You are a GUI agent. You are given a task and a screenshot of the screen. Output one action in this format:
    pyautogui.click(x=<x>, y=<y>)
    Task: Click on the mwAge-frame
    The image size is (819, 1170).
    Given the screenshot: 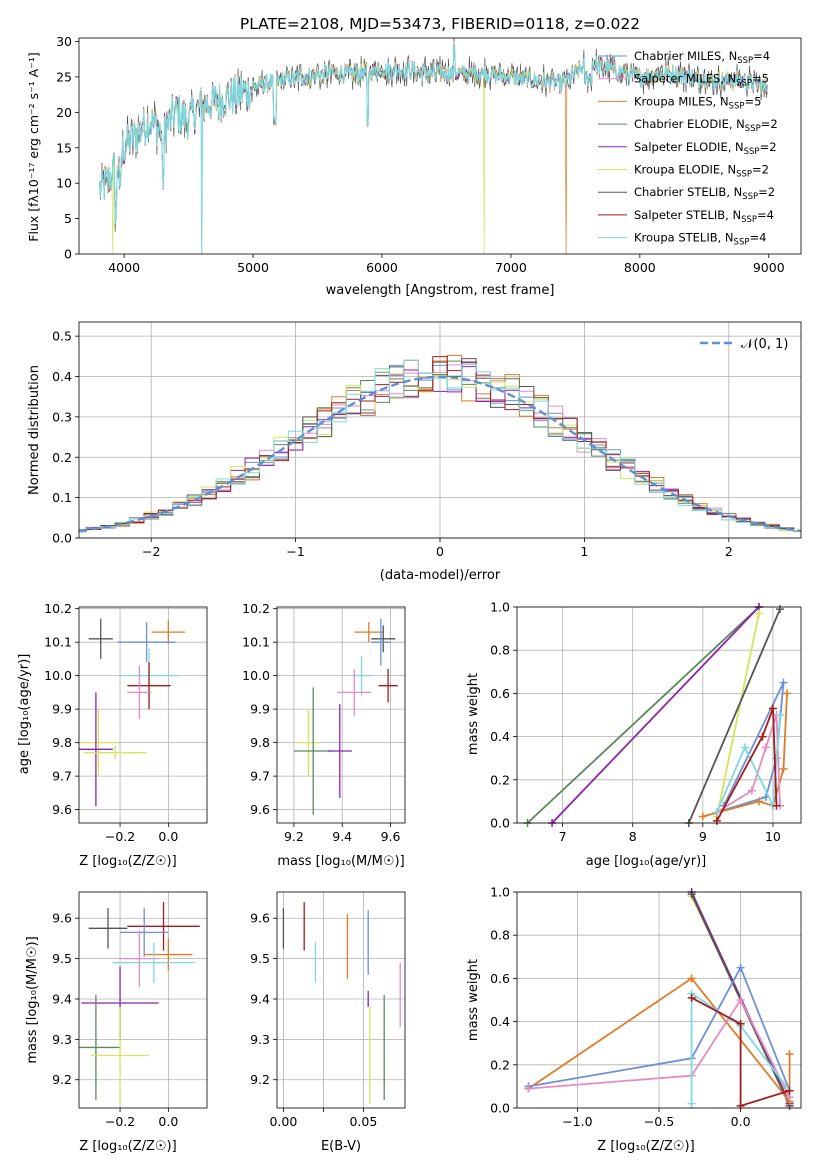 What is the action you would take?
    pyautogui.click(x=659, y=715)
    